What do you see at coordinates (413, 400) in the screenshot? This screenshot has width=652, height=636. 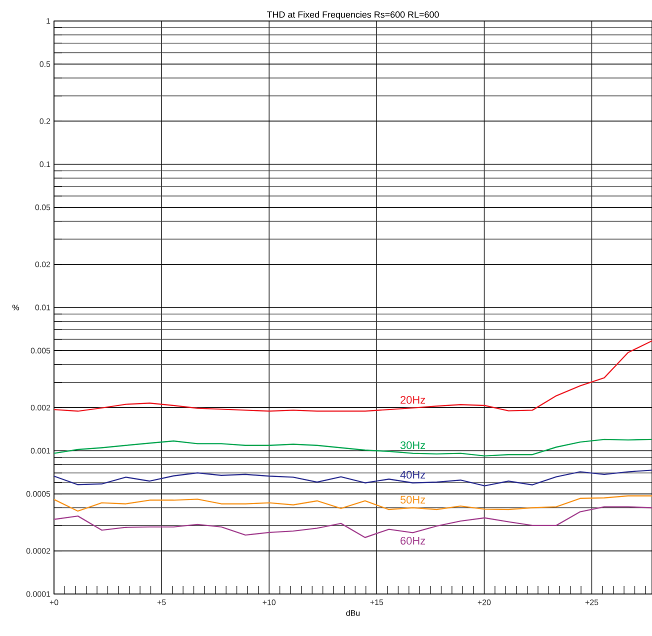 I see `series-label: 20Hz` at bounding box center [413, 400].